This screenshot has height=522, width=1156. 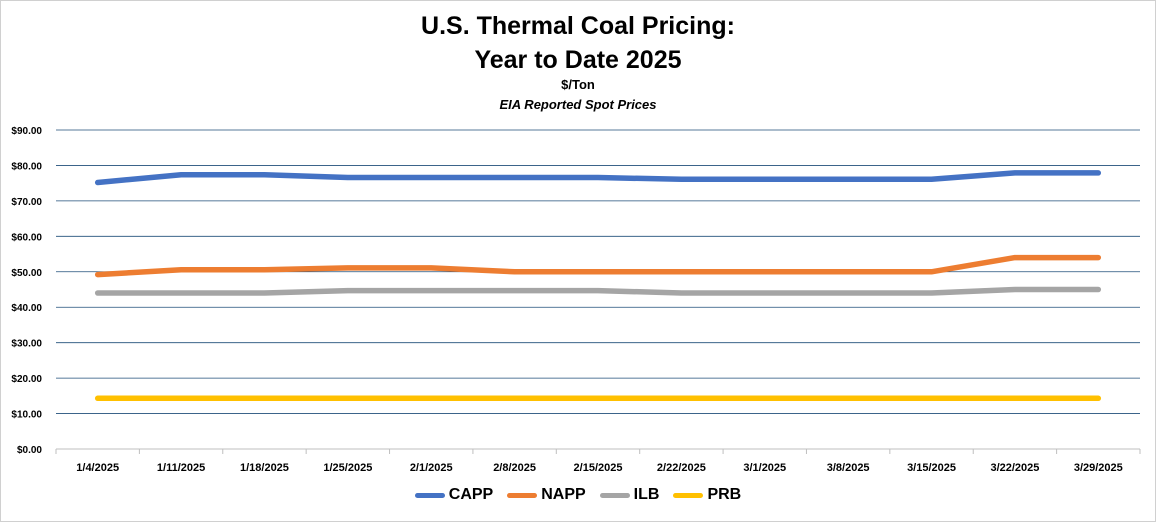 What do you see at coordinates (931, 468) in the screenshot?
I see `x-tick-label: 3/15/2025` at bounding box center [931, 468].